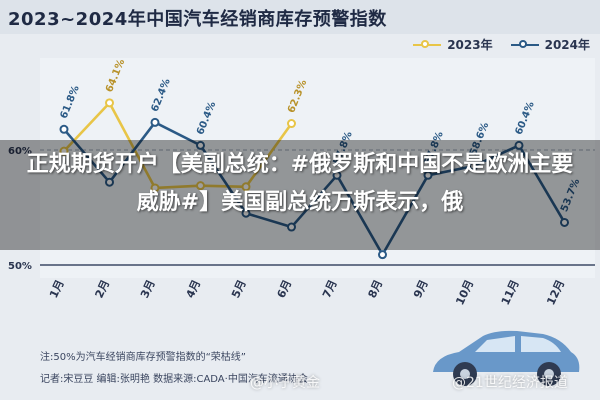  What do you see at coordinates (501, 44) in the screenshot?
I see `legend: 2023年 2024年` at bounding box center [501, 44].